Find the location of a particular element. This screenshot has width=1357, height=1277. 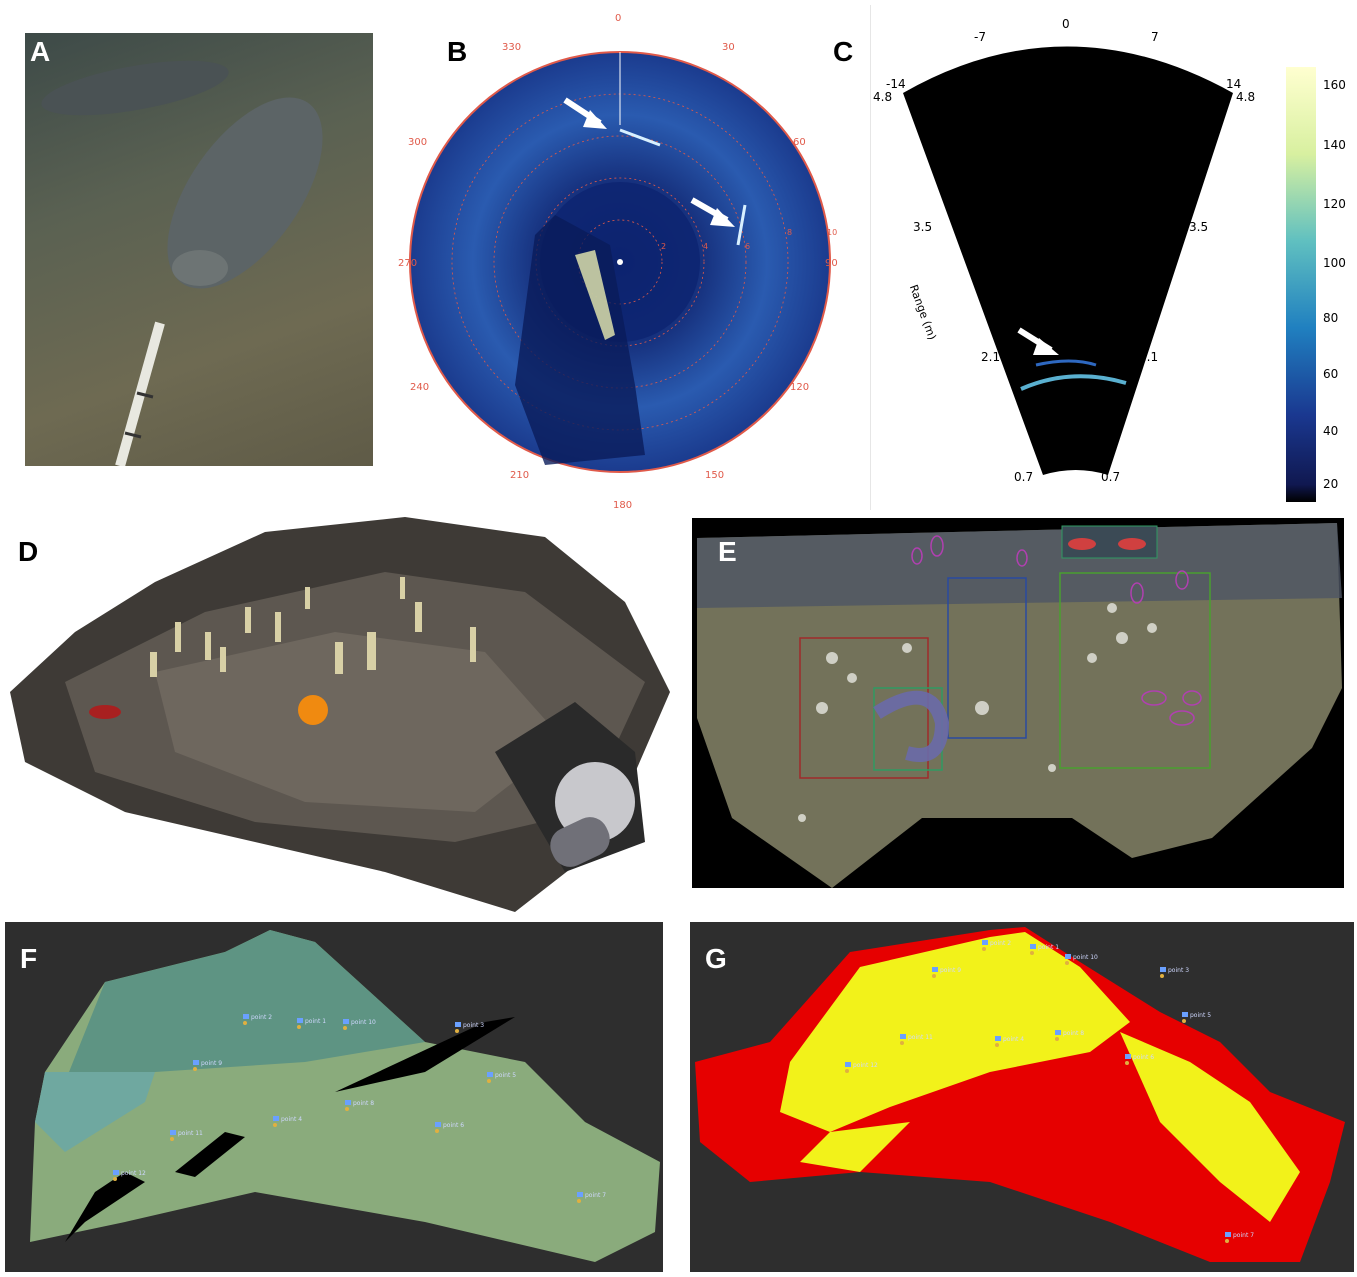

terrain-yellow is located at coordinates (955, 1032).